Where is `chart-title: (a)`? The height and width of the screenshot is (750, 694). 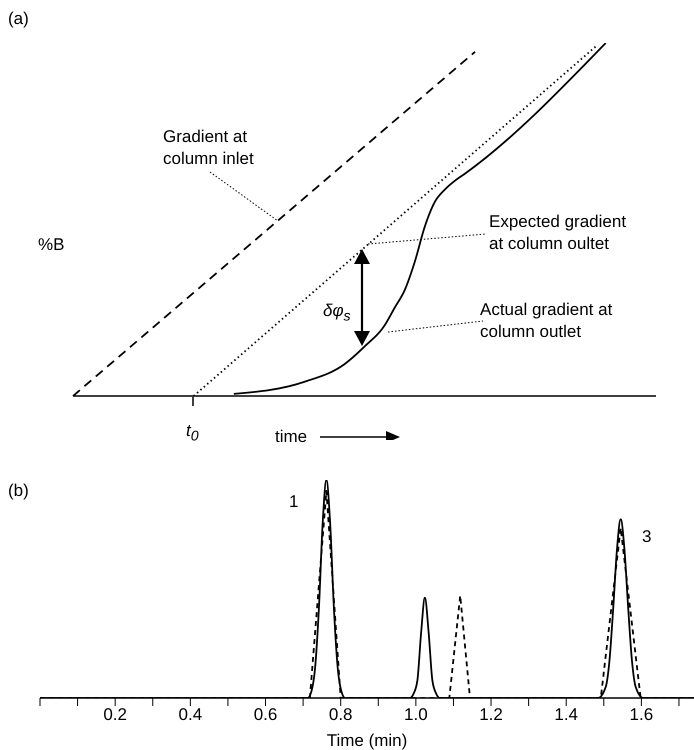 chart-title: (a) is located at coordinates (18, 19).